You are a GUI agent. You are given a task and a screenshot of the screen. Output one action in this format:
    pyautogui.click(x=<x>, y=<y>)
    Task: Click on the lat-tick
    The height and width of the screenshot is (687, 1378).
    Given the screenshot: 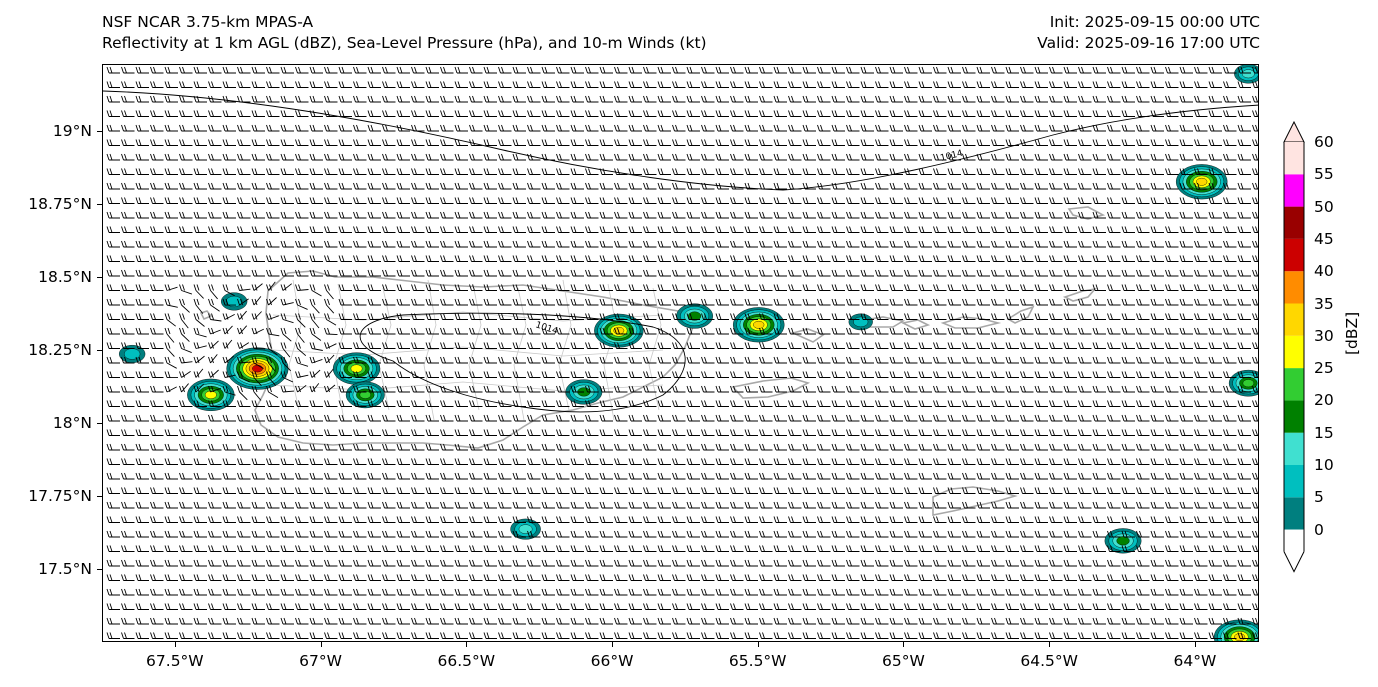 What is the action you would take?
    pyautogui.click(x=99, y=132)
    